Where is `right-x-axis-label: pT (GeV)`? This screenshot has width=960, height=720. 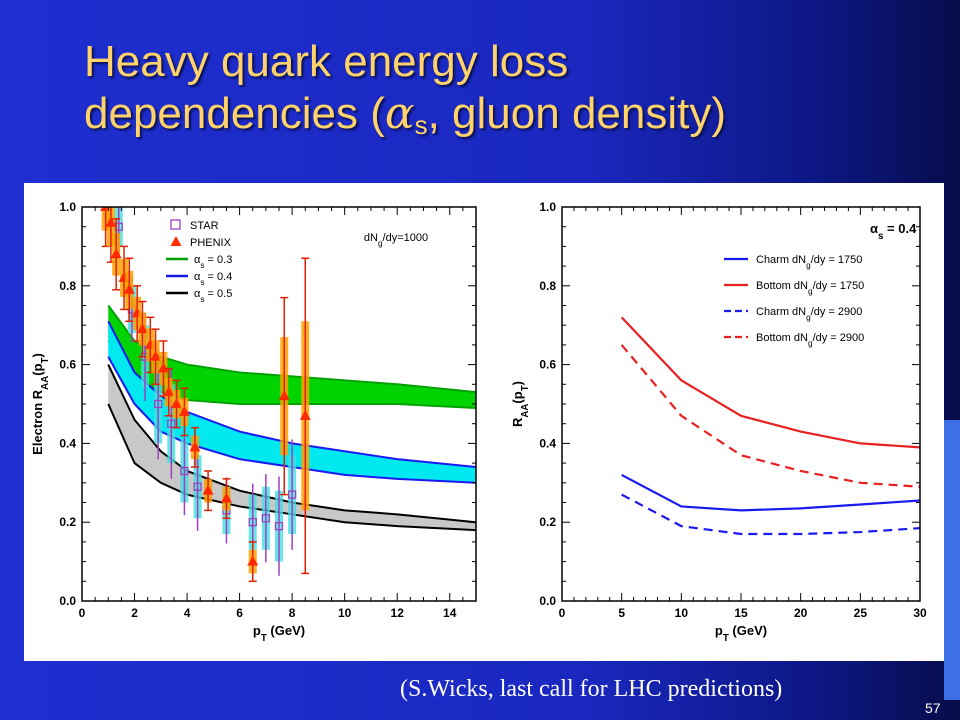
right-x-axis-label: pT (GeV) is located at coordinates (741, 633).